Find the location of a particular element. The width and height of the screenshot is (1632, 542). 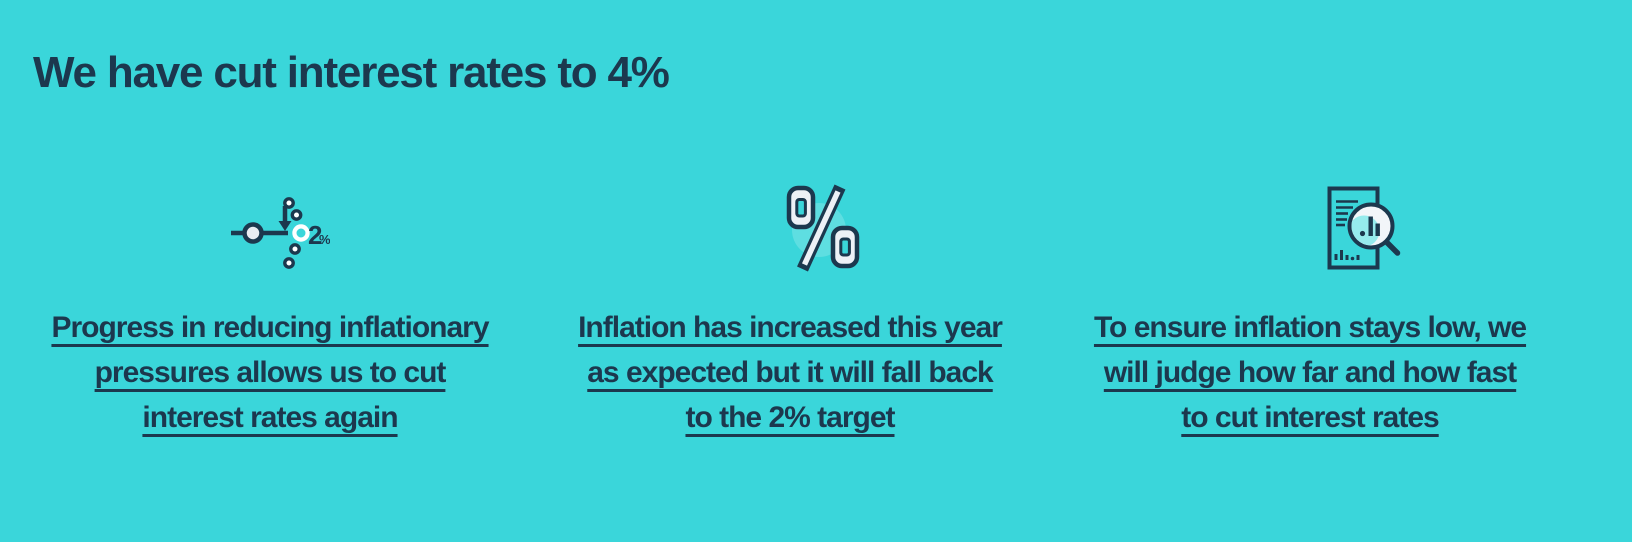

percent-icon-graphic is located at coordinates (823, 228).